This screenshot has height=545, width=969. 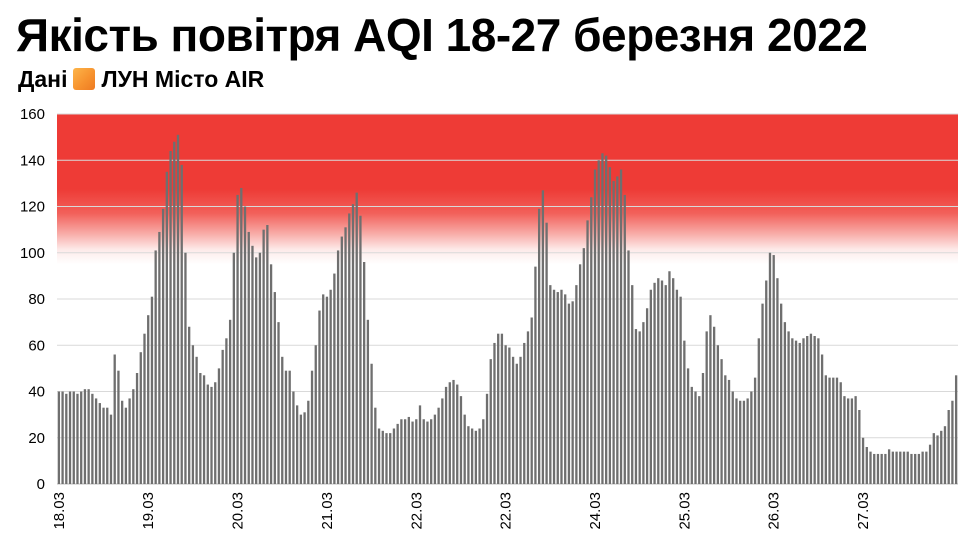 What do you see at coordinates (32, 207) in the screenshot?
I see `y-tick-label: 120` at bounding box center [32, 207].